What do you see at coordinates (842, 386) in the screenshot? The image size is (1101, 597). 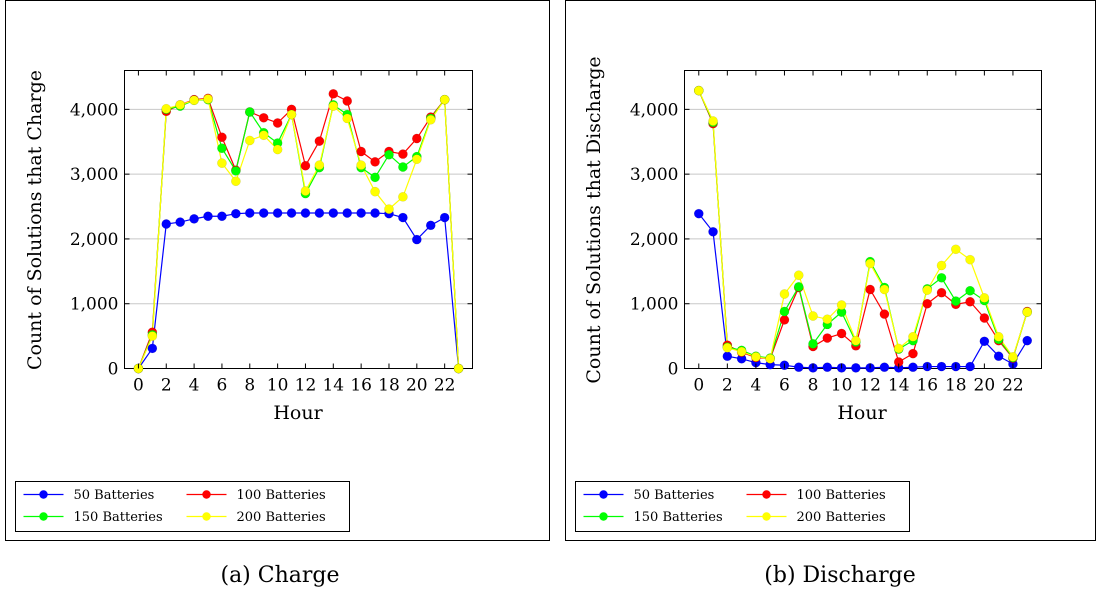 I see `discharge-x-tick-label: 10` at bounding box center [842, 386].